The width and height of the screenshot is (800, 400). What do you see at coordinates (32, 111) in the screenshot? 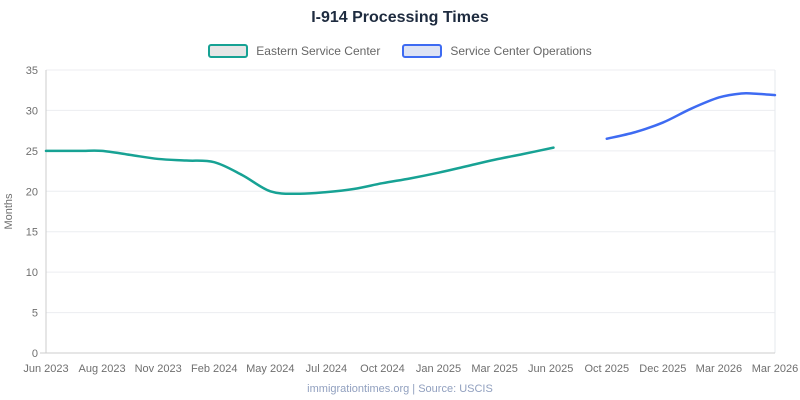
I see `y-tick-label: 30` at bounding box center [32, 111].